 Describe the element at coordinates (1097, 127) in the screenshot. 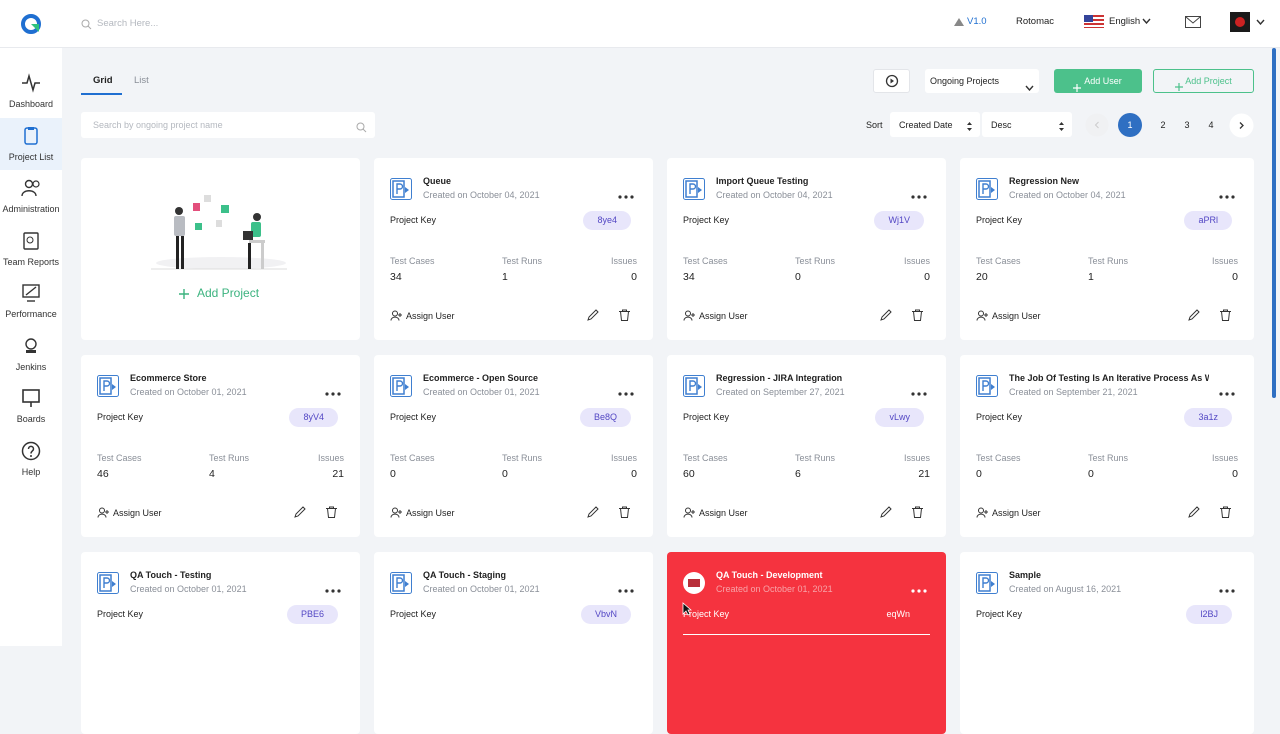

I see `prev-page` at that location.